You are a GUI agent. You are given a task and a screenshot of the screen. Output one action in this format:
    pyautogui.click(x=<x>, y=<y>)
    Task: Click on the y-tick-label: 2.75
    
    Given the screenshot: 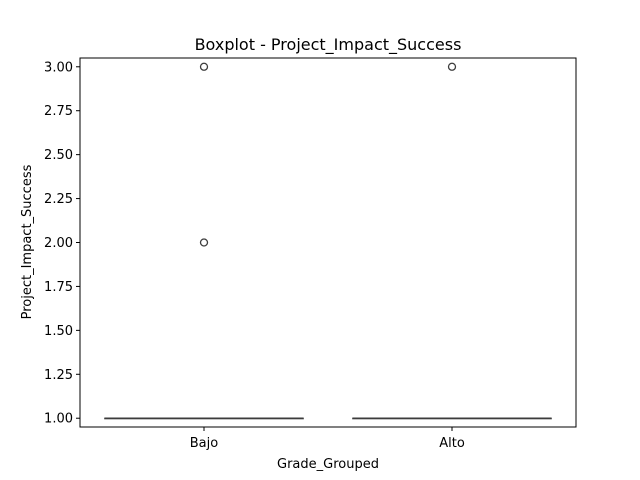 What is the action you would take?
    pyautogui.click(x=58, y=111)
    